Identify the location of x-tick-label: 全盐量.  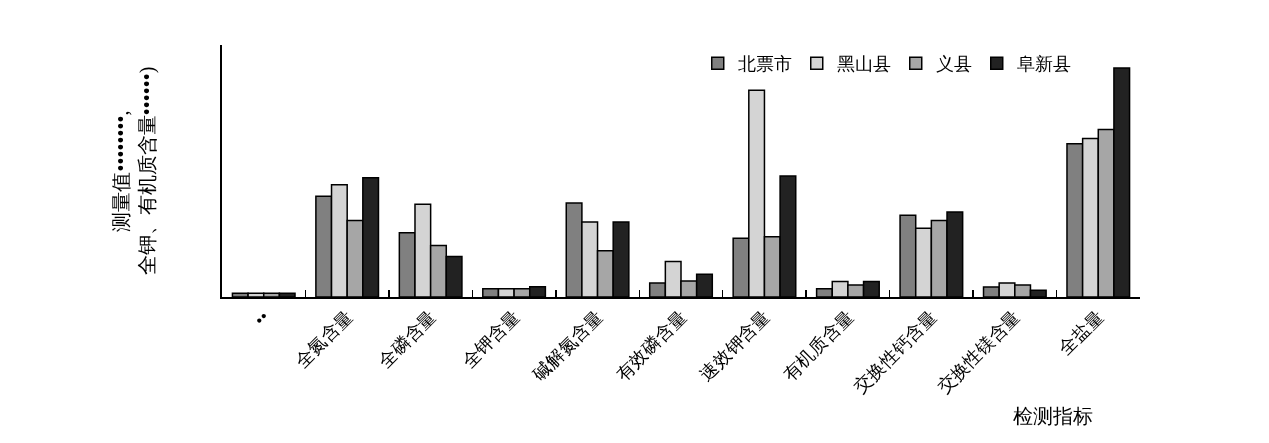
(1081, 332).